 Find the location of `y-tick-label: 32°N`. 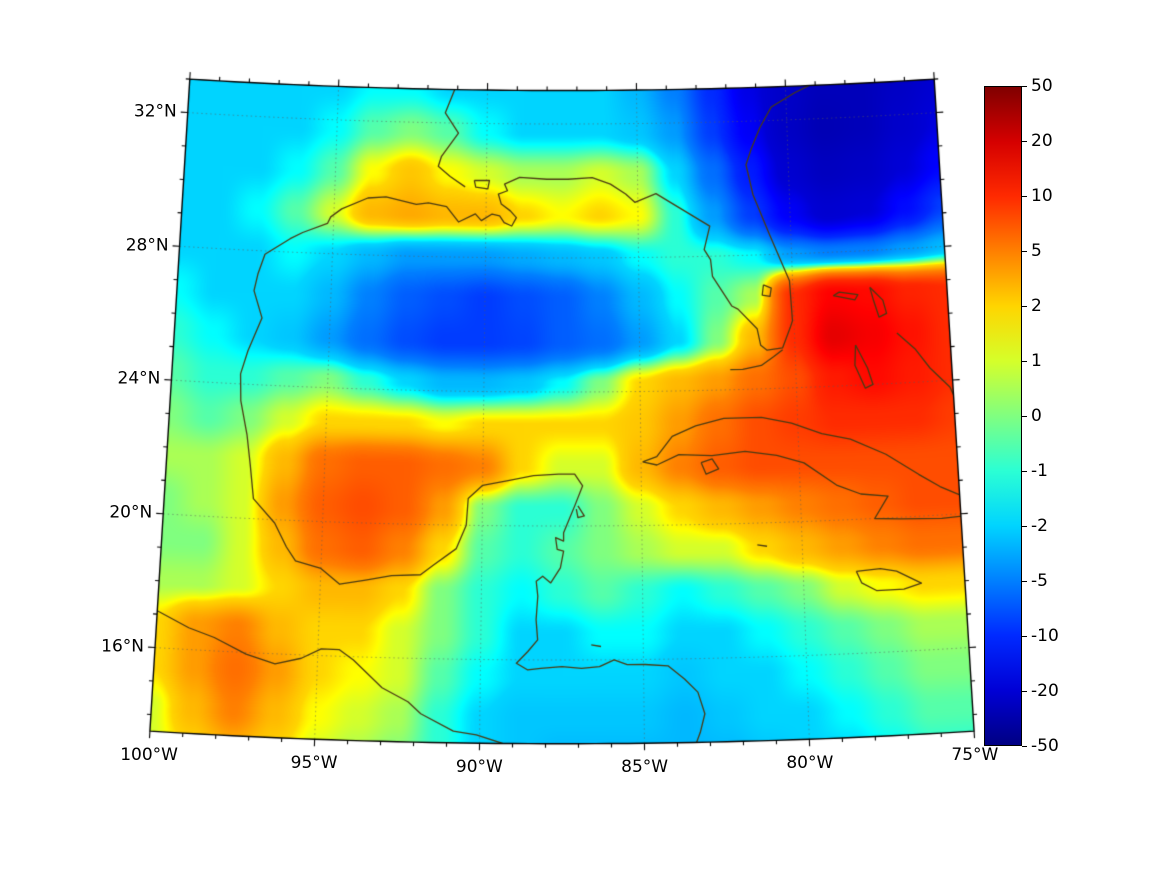

y-tick-label: 32°N is located at coordinates (155, 111).